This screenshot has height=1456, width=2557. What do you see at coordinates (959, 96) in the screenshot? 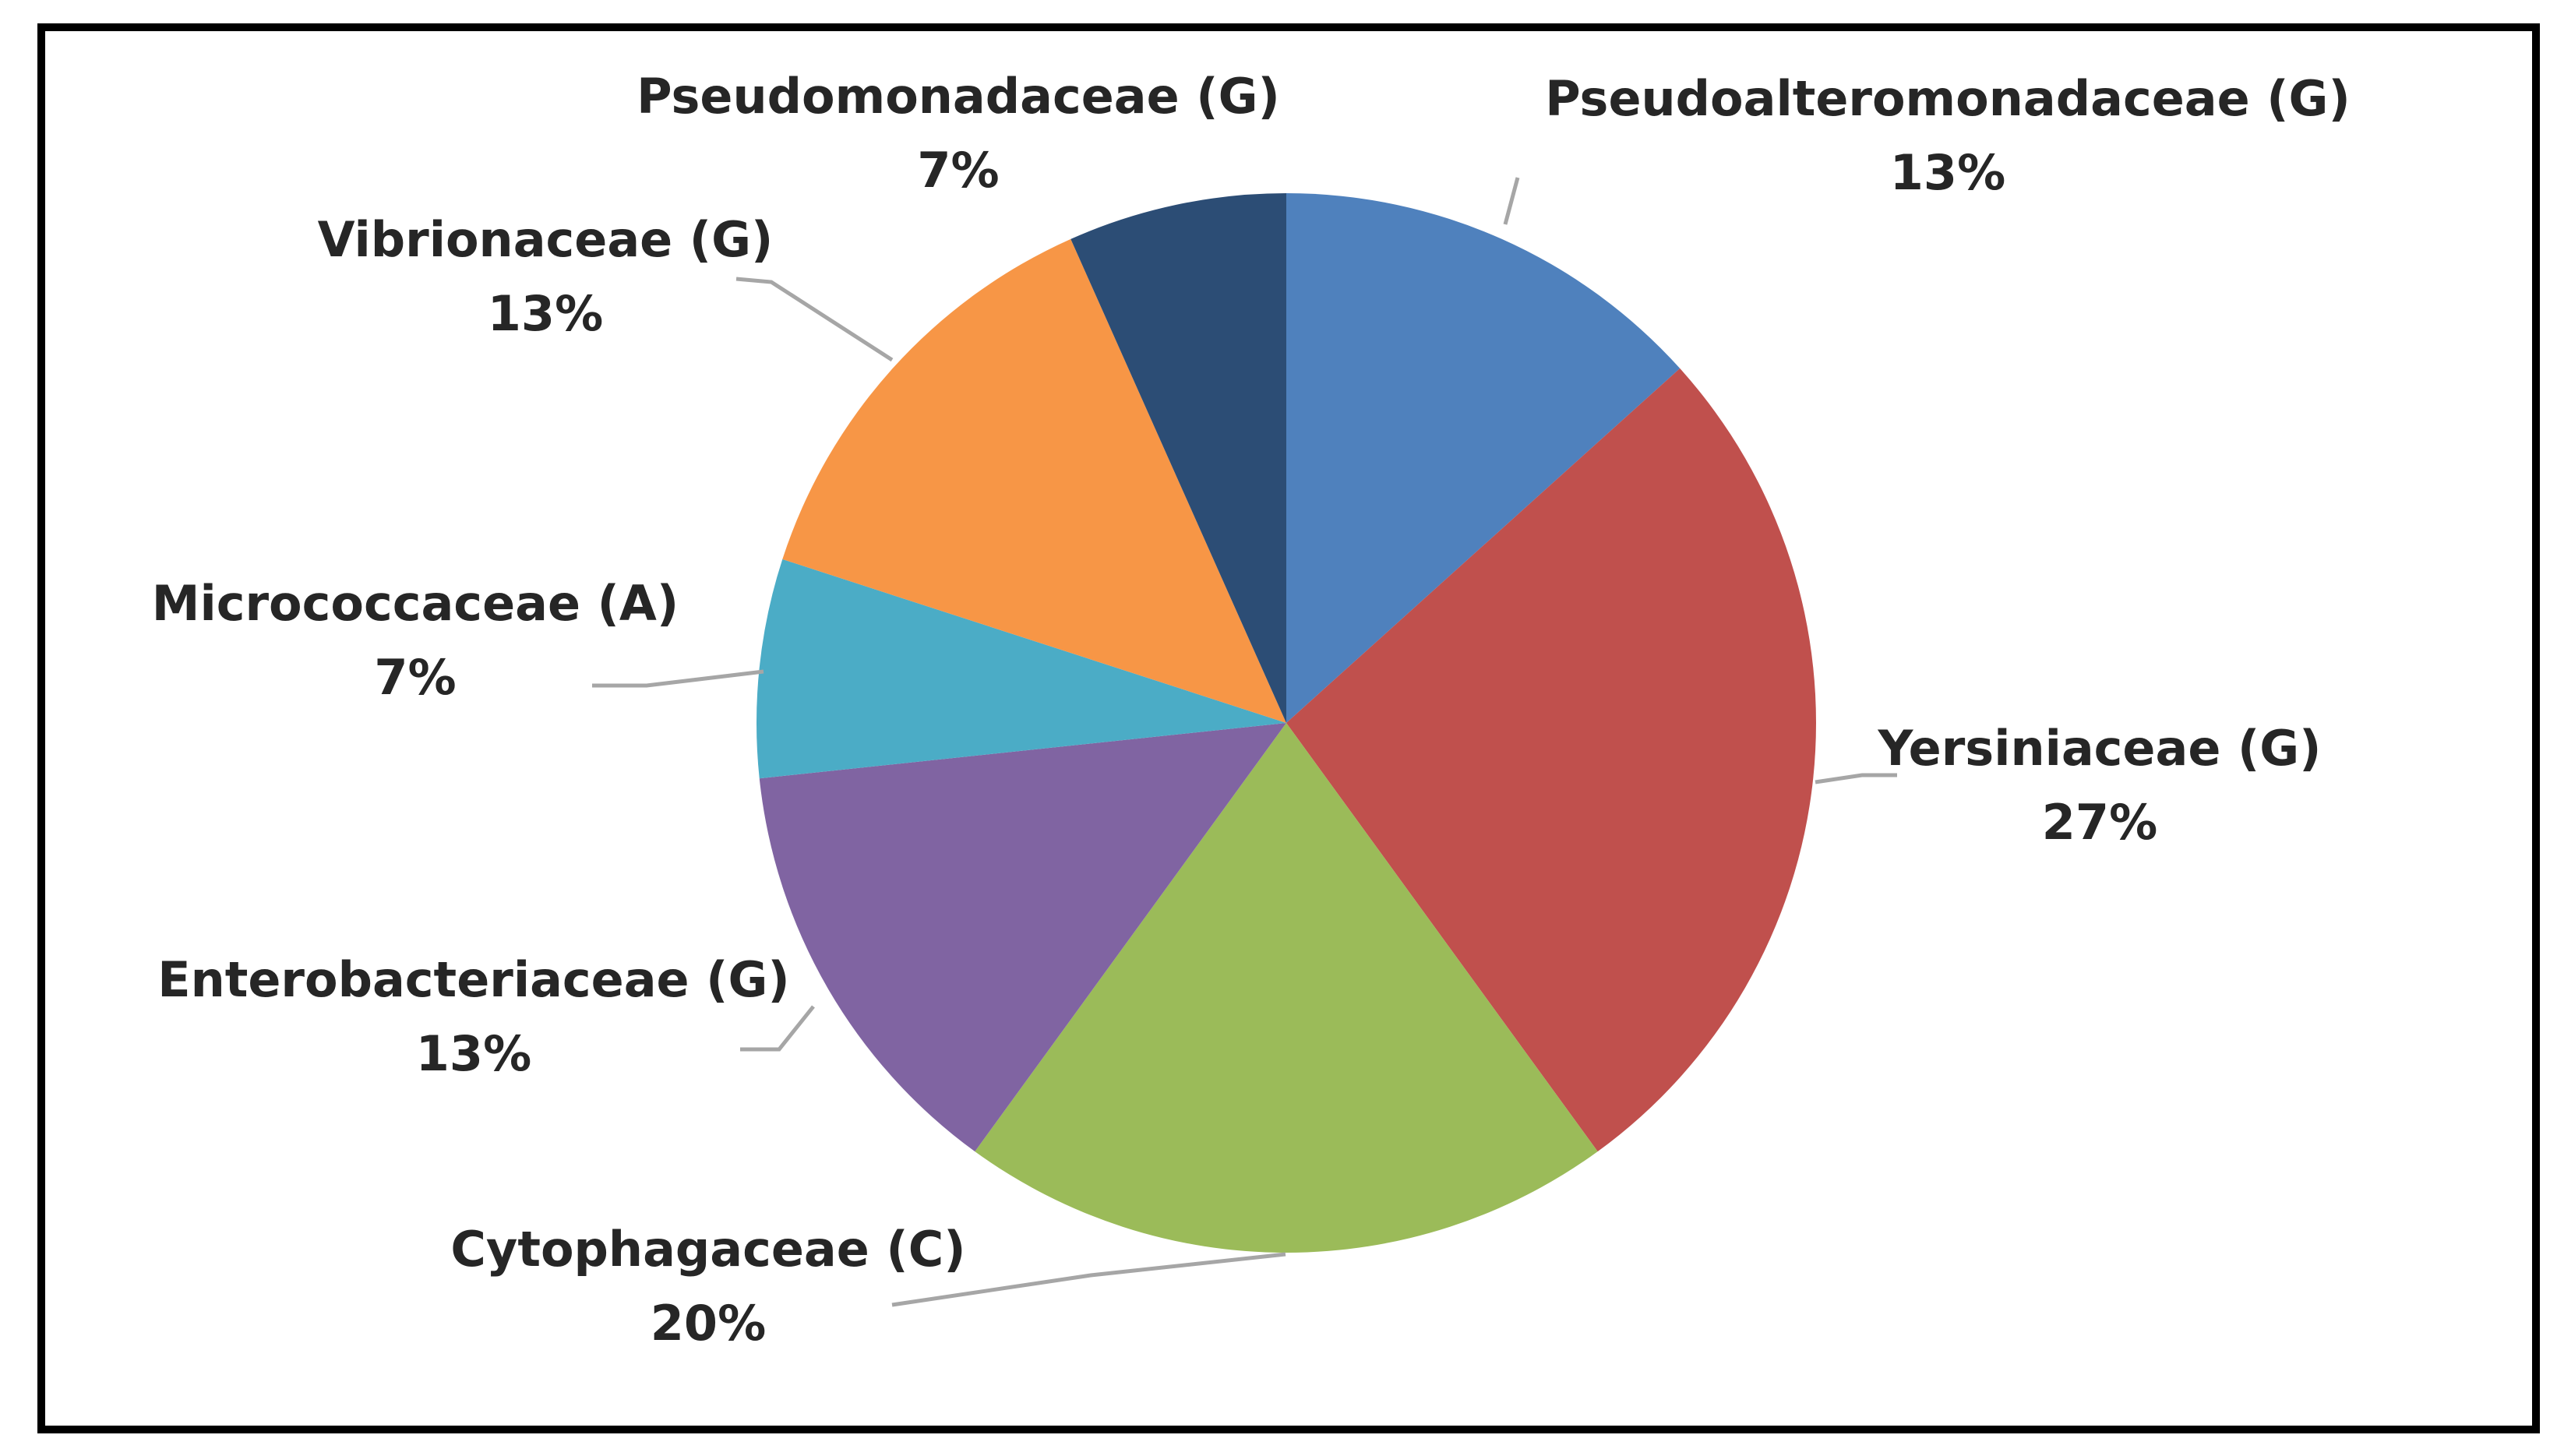
I see `slice-label-7: Pseudomonadaceae (G)` at bounding box center [959, 96].